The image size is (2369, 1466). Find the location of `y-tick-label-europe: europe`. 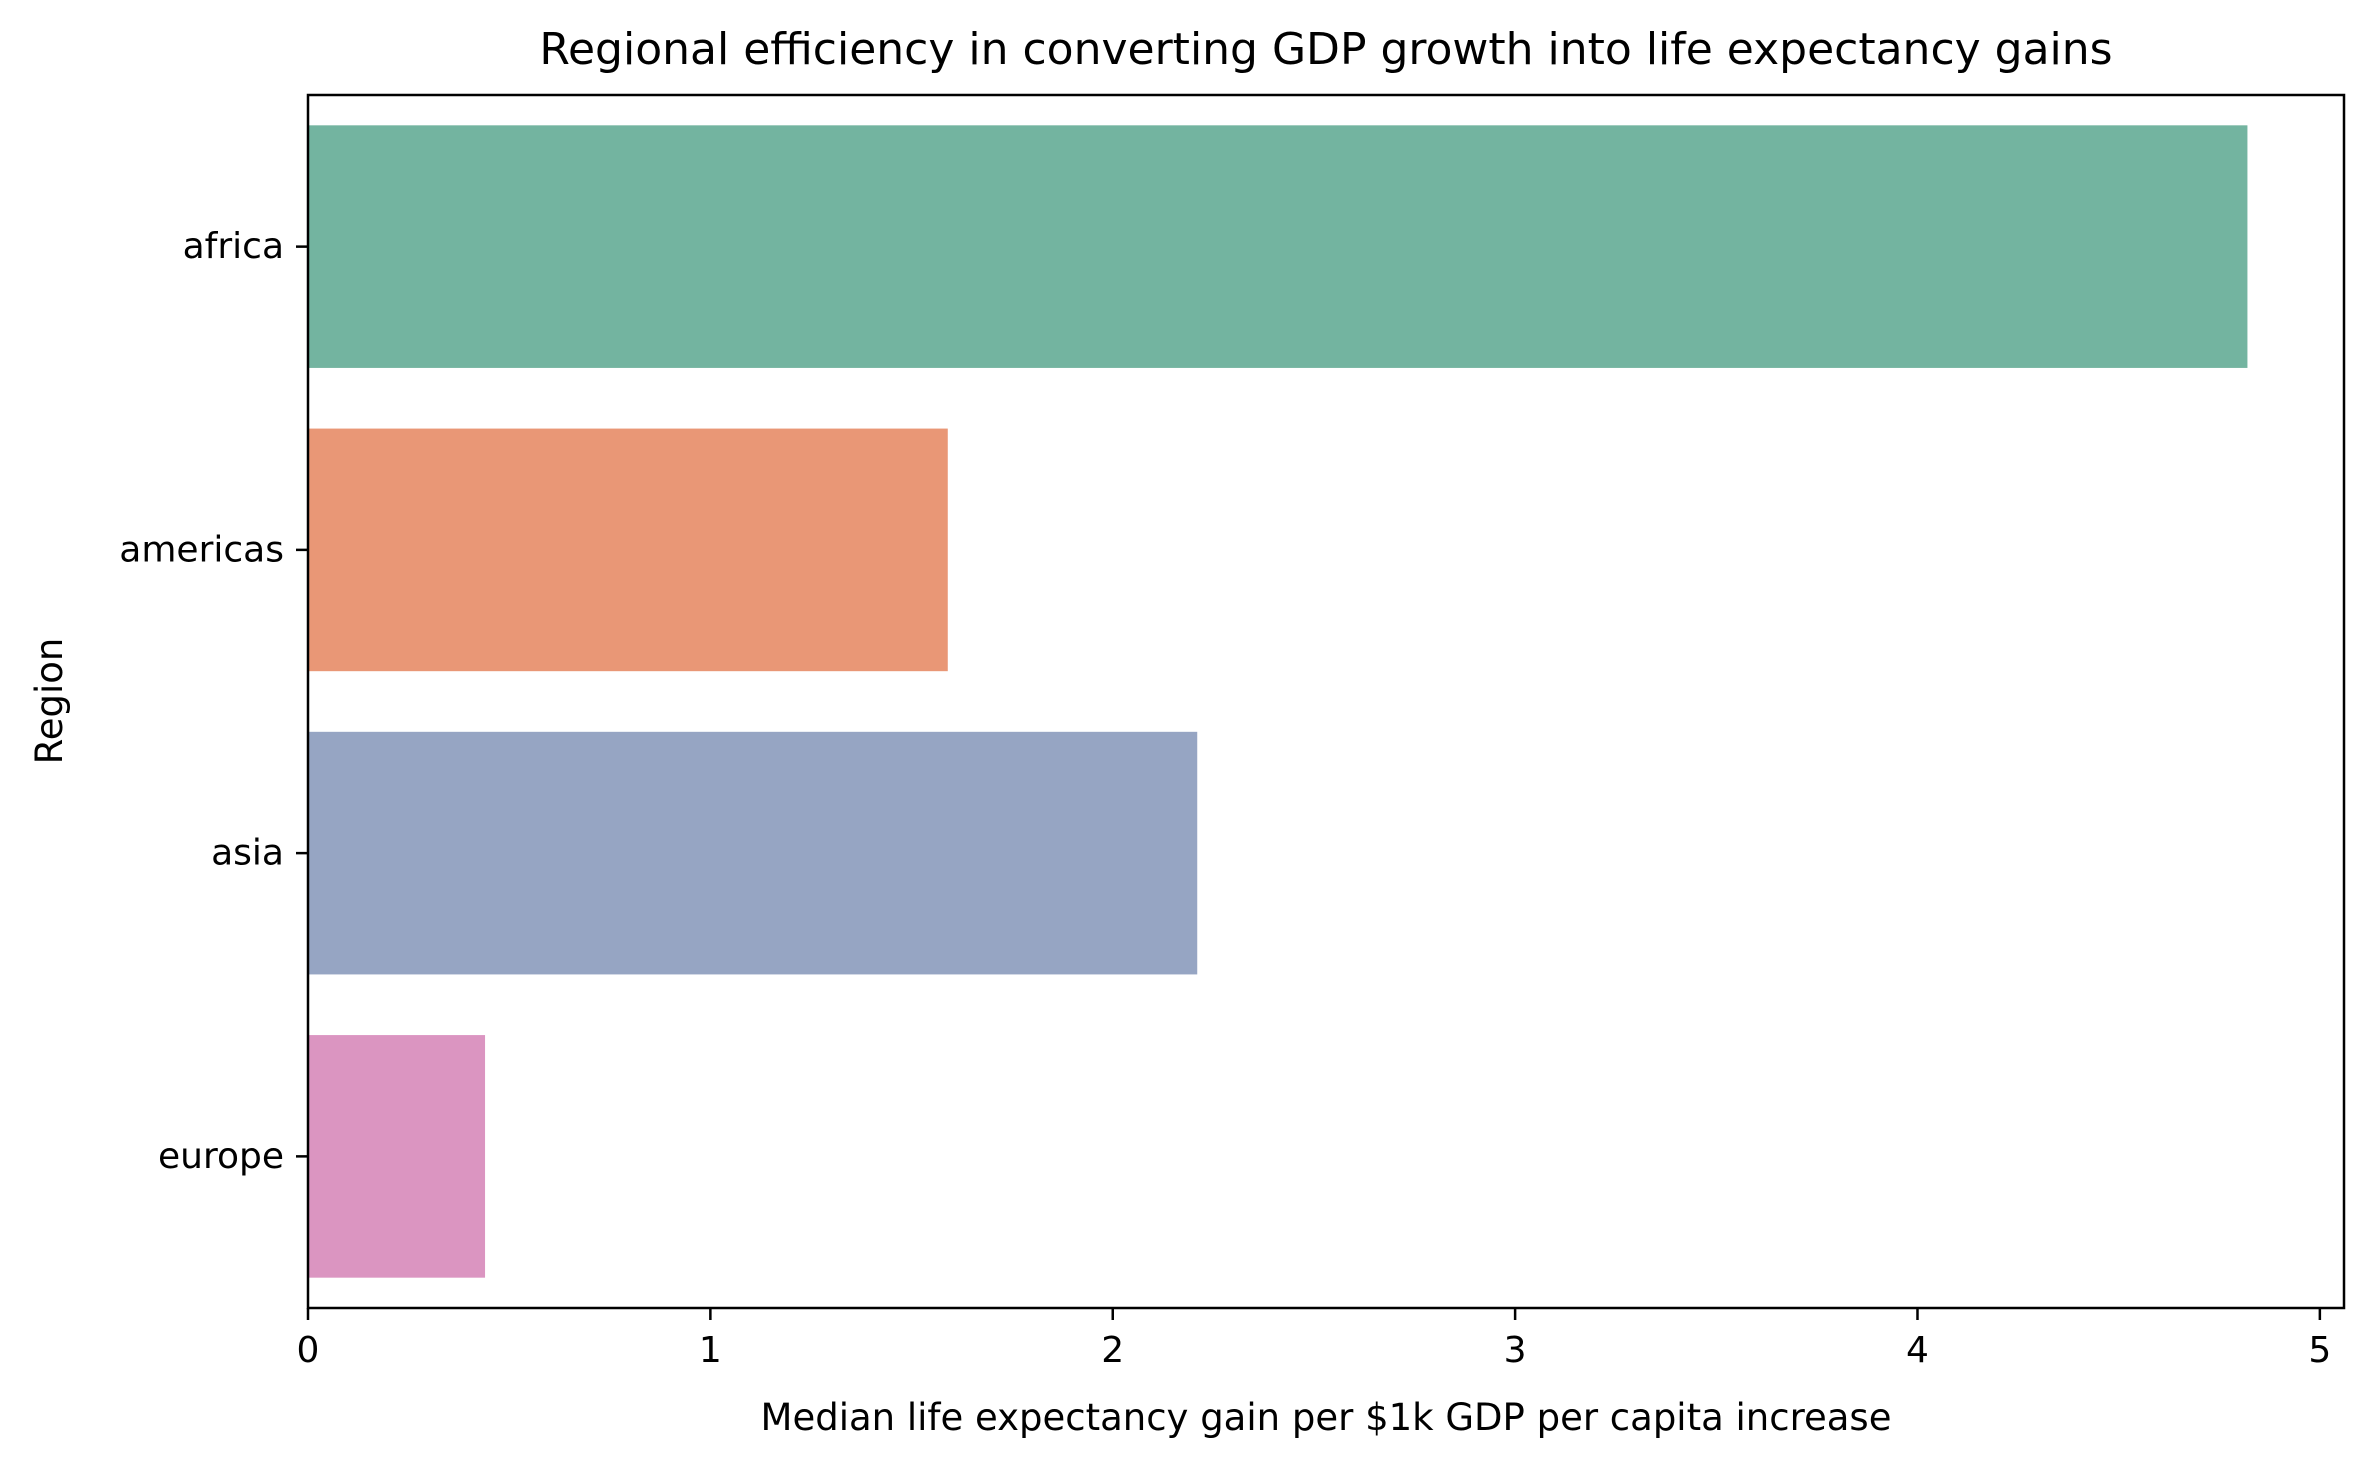

y-tick-label-europe: europe is located at coordinates (221, 1156).